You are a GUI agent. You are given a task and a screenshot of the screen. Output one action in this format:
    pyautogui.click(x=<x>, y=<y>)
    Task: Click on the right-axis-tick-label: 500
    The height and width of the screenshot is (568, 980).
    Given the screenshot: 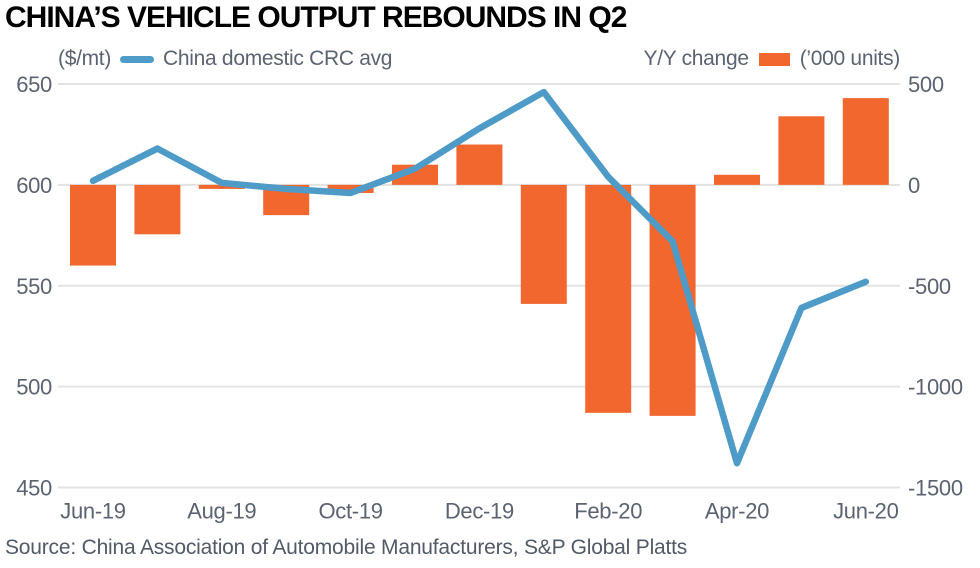 What is the action you would take?
    pyautogui.click(x=926, y=84)
    